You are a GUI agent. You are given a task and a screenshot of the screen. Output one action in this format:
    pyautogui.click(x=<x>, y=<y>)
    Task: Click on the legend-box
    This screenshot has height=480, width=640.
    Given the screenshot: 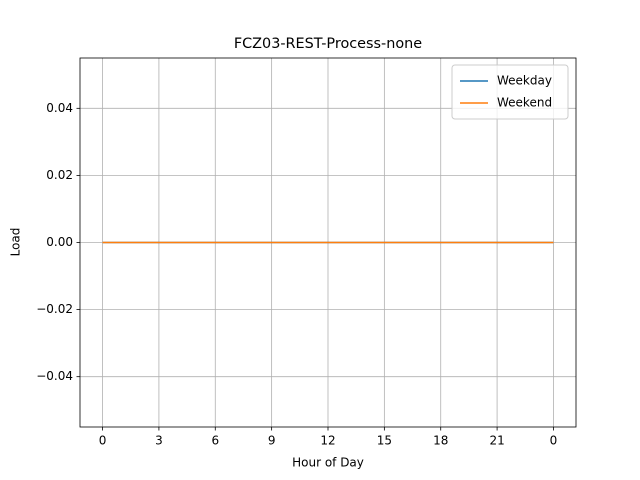 What is the action you would take?
    pyautogui.click(x=510, y=92)
    